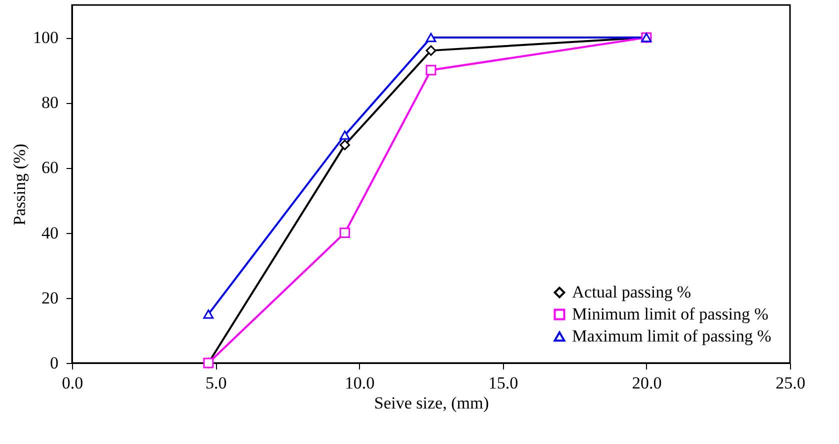  What do you see at coordinates (359, 383) in the screenshot?
I see `x-tick-label: 10.0` at bounding box center [359, 383].